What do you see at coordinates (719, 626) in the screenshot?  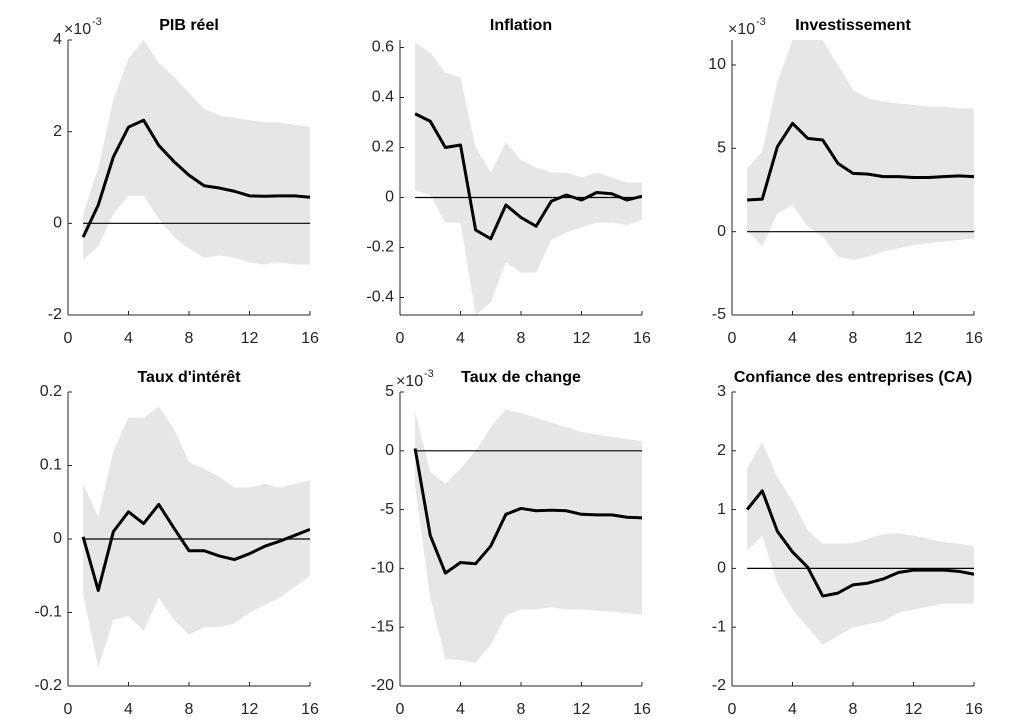 I see `y-tick-label: -1` at bounding box center [719, 626].